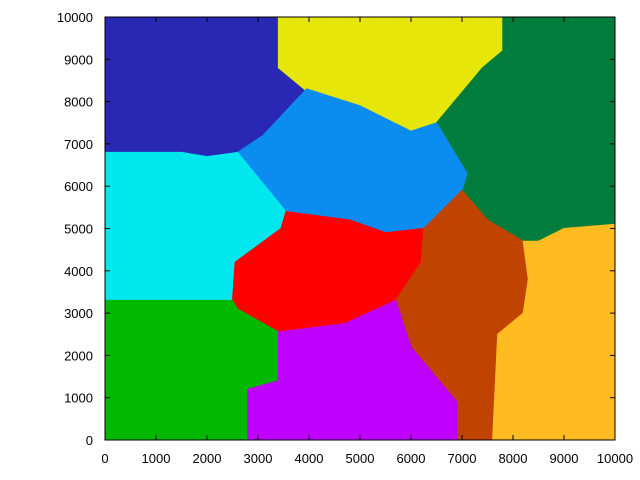 Image resolution: width=640 pixels, height=480 pixels. Describe the element at coordinates (78, 59) in the screenshot. I see `y-tick-label: 9000` at that location.